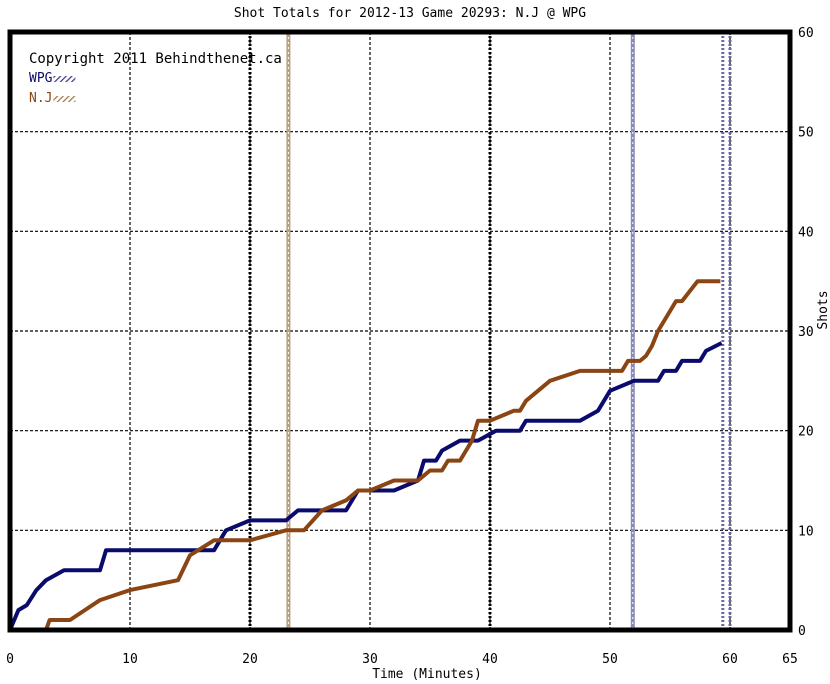 Image resolution: width=830 pixels, height=684 pixels. I want to click on x-tick-label: 20, so click(250, 659).